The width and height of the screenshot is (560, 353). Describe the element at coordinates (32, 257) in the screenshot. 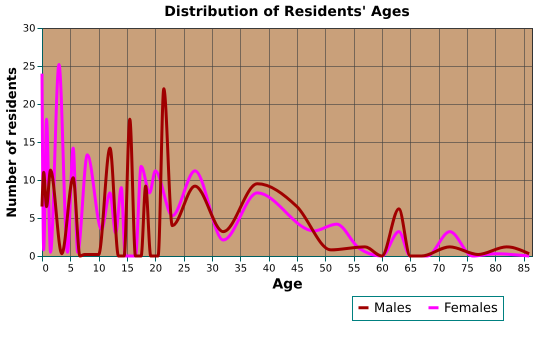

I see `y-tick-label: 0` at that location.